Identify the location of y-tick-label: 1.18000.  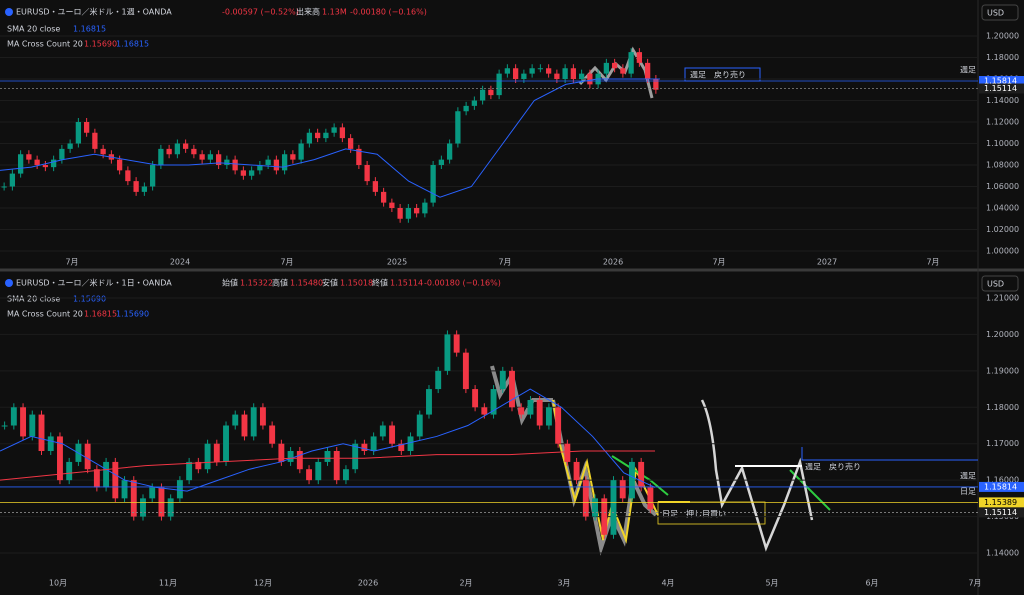
(1002, 57).